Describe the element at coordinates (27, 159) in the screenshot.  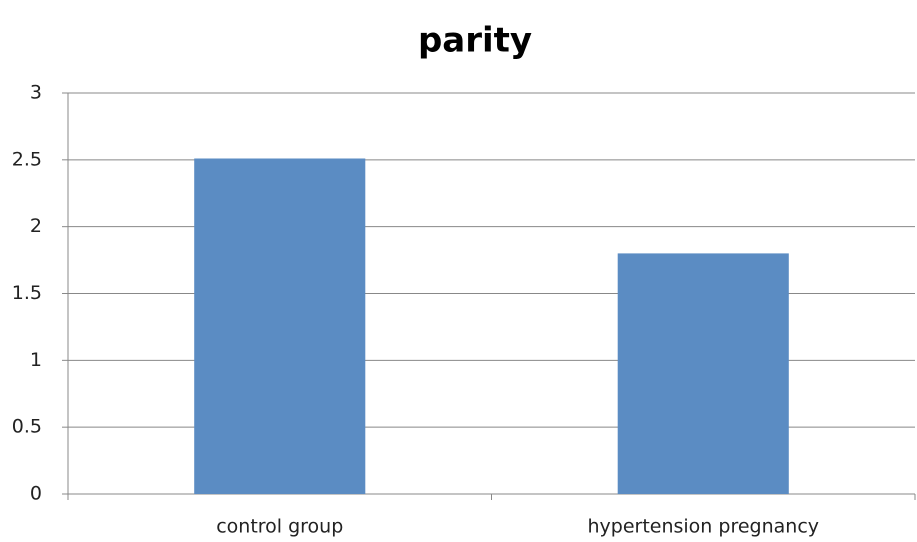
I see `y-tick-label: 2.5` at that location.